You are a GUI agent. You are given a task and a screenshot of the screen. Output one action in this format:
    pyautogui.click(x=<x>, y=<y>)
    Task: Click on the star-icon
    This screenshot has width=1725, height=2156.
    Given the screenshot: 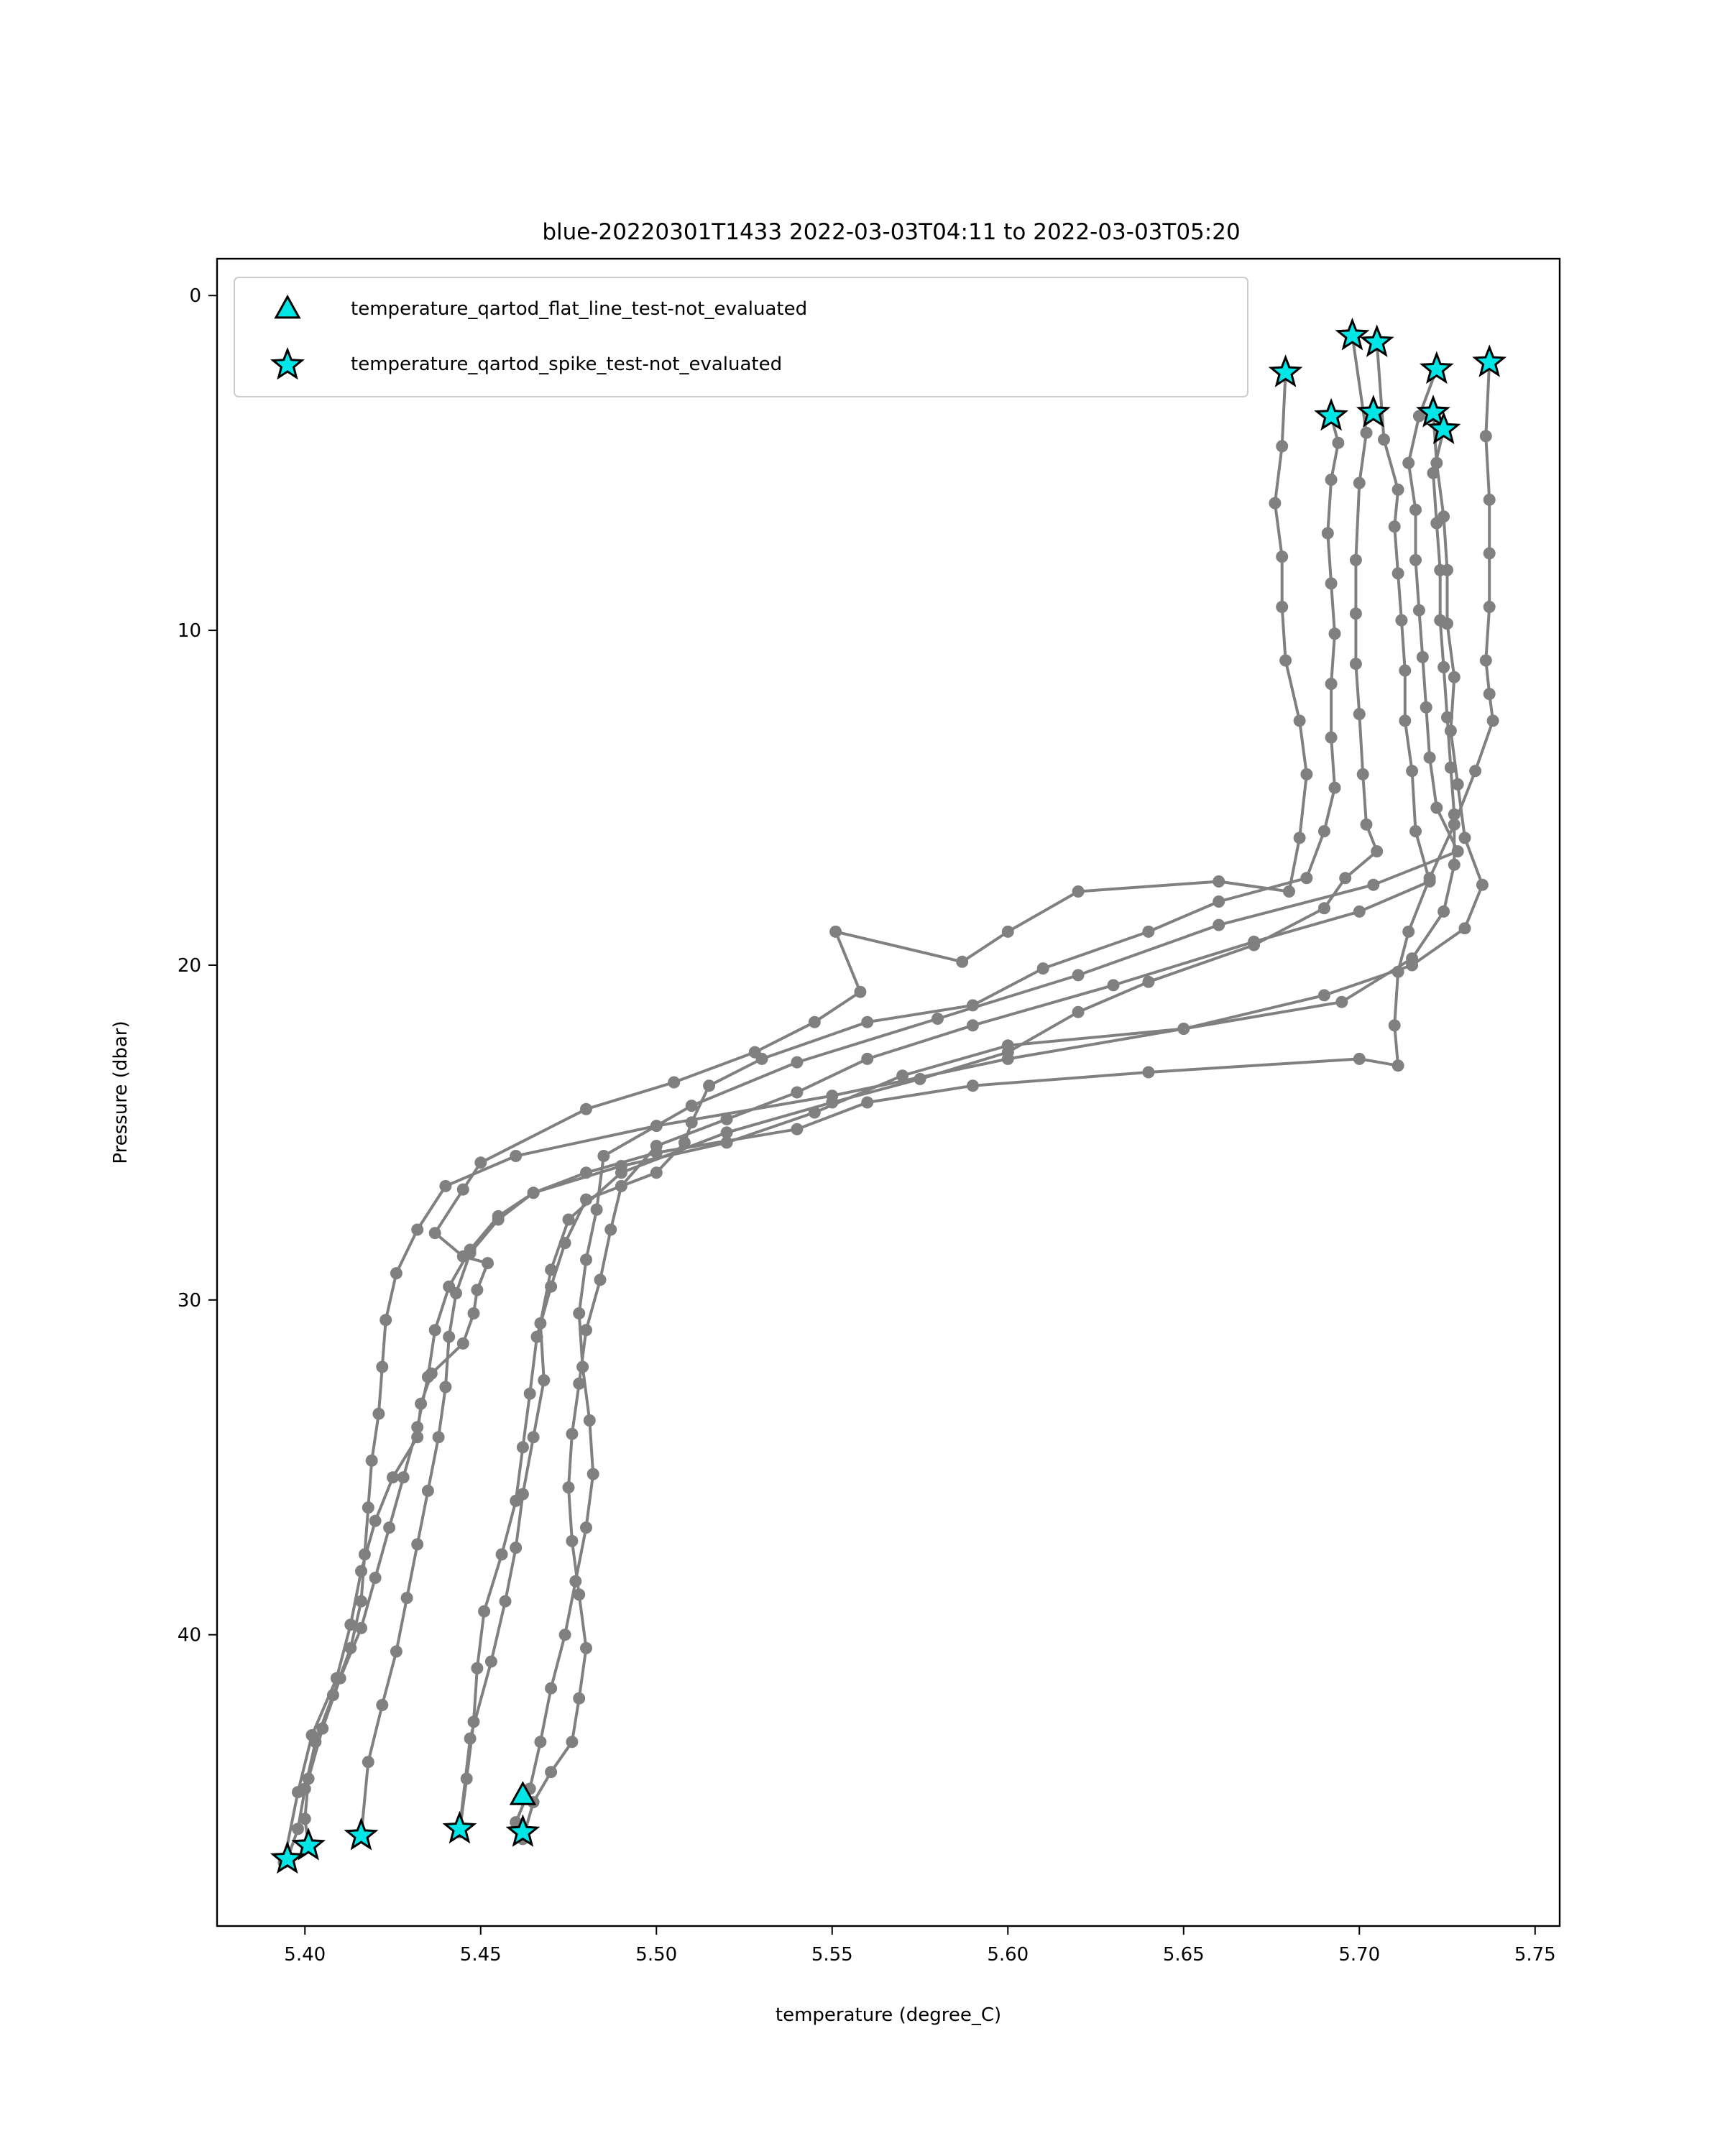 What is the action you would take?
    pyautogui.click(x=287, y=363)
    